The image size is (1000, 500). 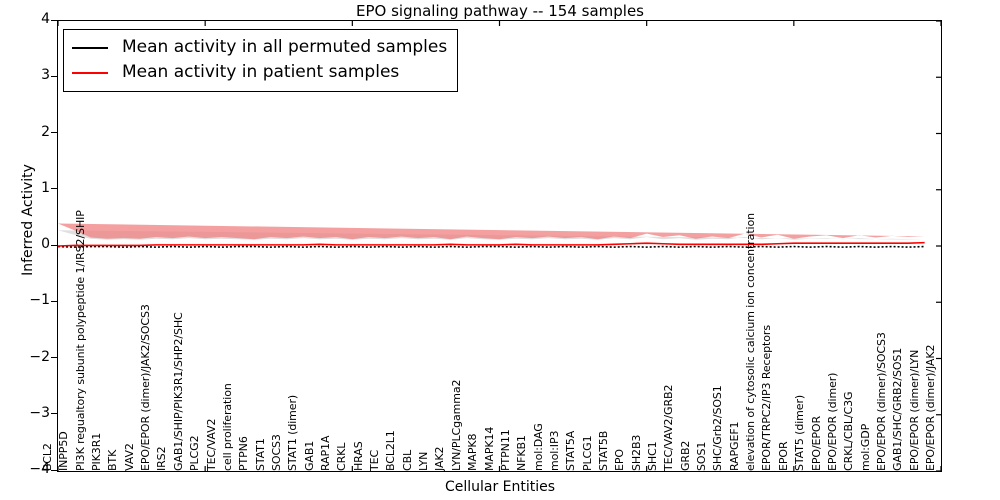 What do you see at coordinates (28, 220) in the screenshot?
I see `y-axis-label: Inferred Activity` at bounding box center [28, 220].